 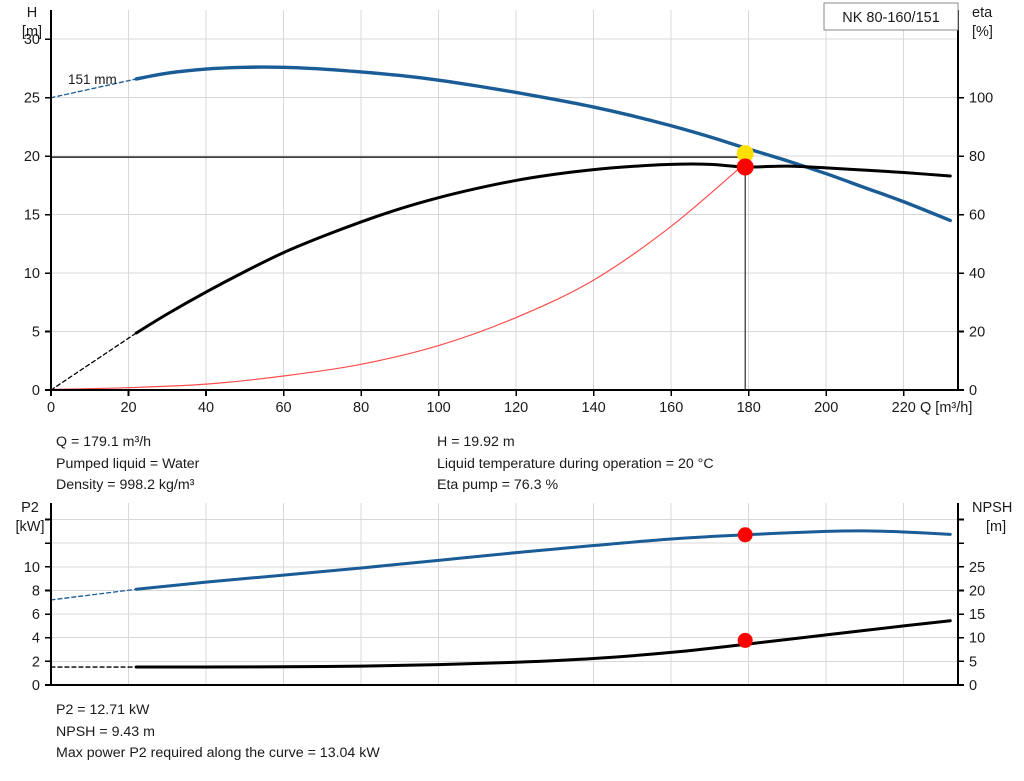 I want to click on y-tick-label: 6, so click(x=36, y=615).